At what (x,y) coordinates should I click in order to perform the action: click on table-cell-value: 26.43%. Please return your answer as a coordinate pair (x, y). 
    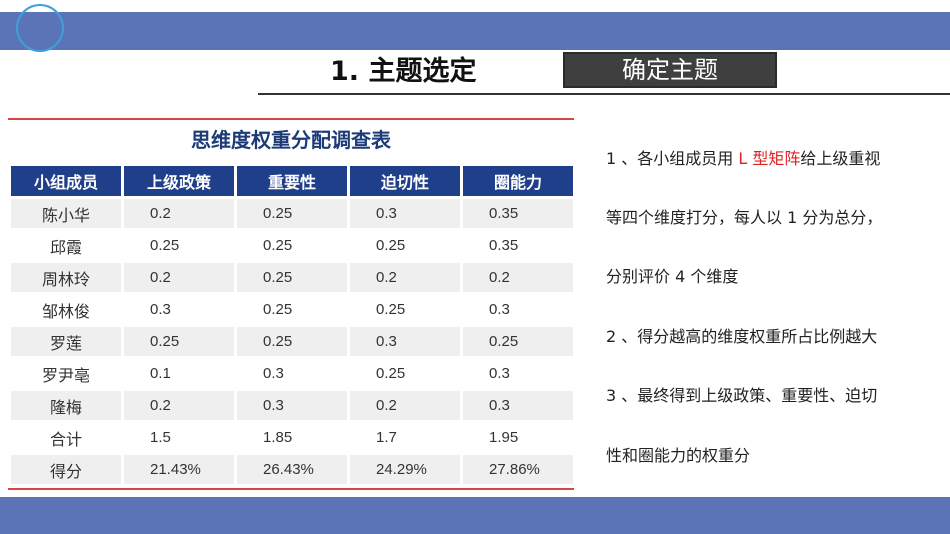
    Looking at the image, I should click on (292, 469).